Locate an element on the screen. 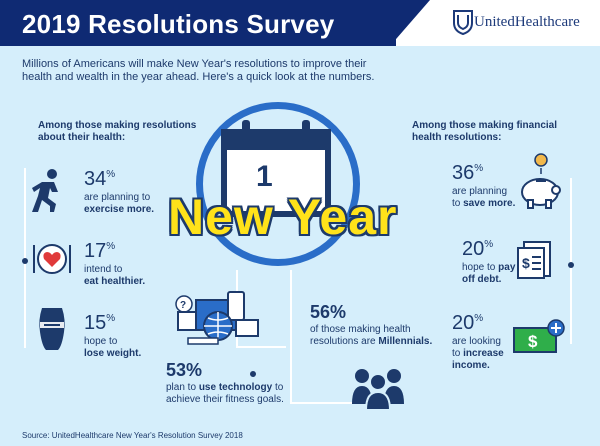  eat-healthier-line1: intend to is located at coordinates (103, 269).